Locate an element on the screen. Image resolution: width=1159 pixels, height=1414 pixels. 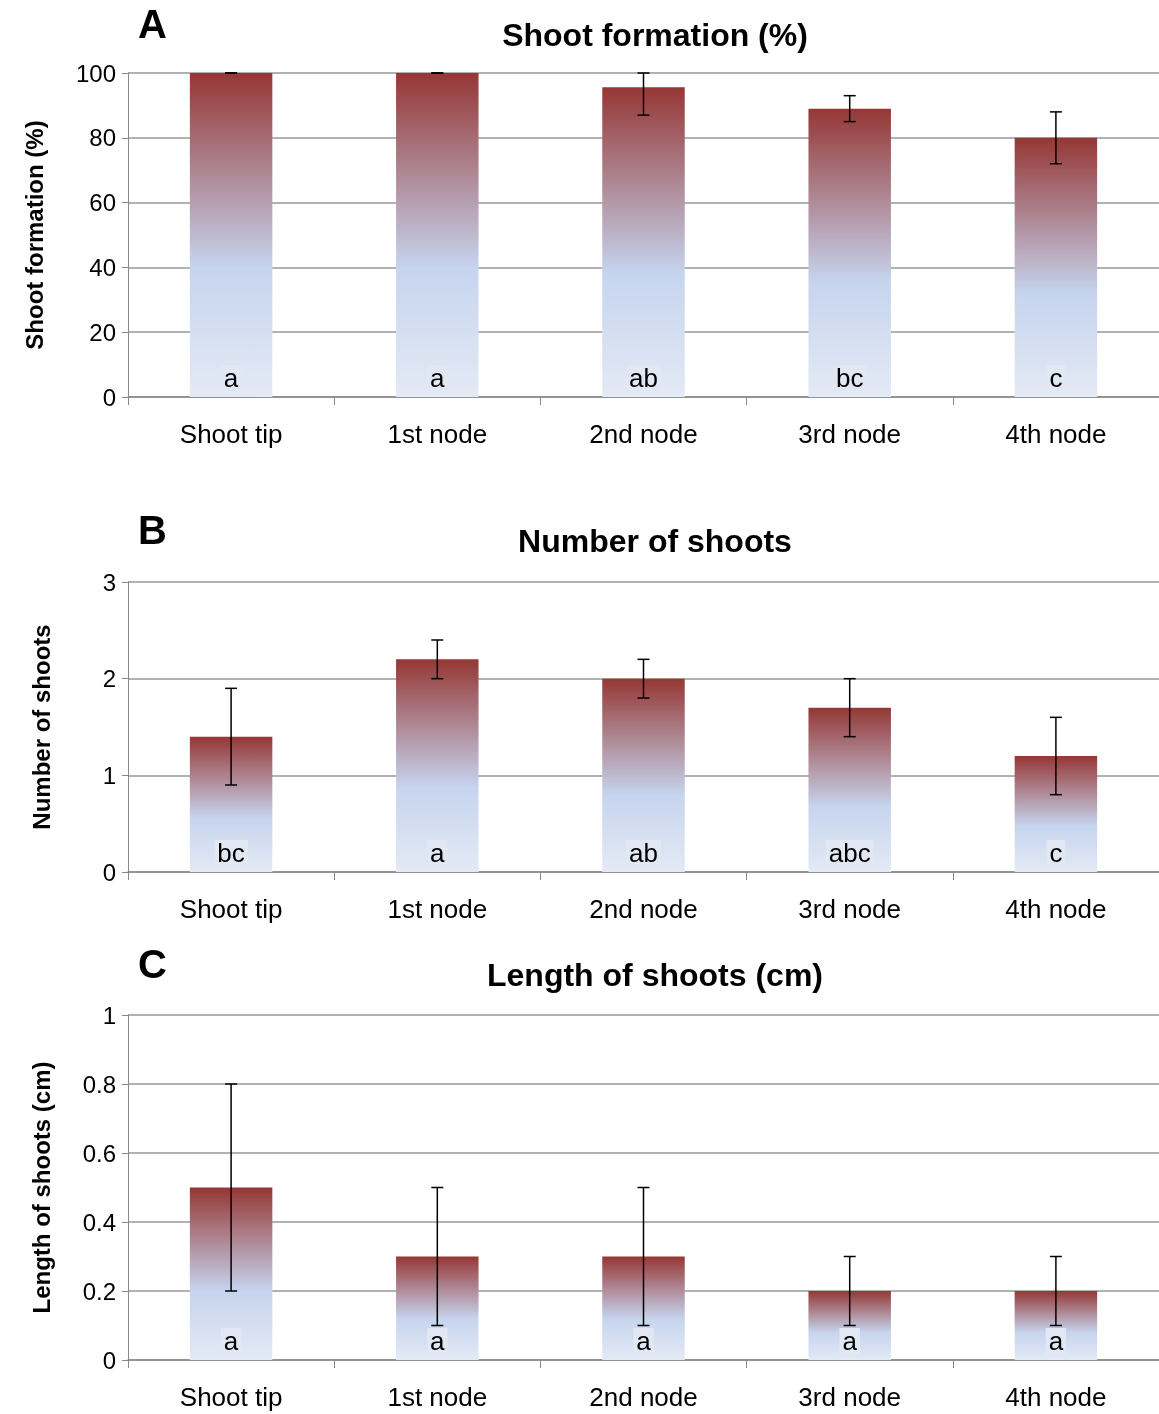
text: C is located at coordinates (152, 964).